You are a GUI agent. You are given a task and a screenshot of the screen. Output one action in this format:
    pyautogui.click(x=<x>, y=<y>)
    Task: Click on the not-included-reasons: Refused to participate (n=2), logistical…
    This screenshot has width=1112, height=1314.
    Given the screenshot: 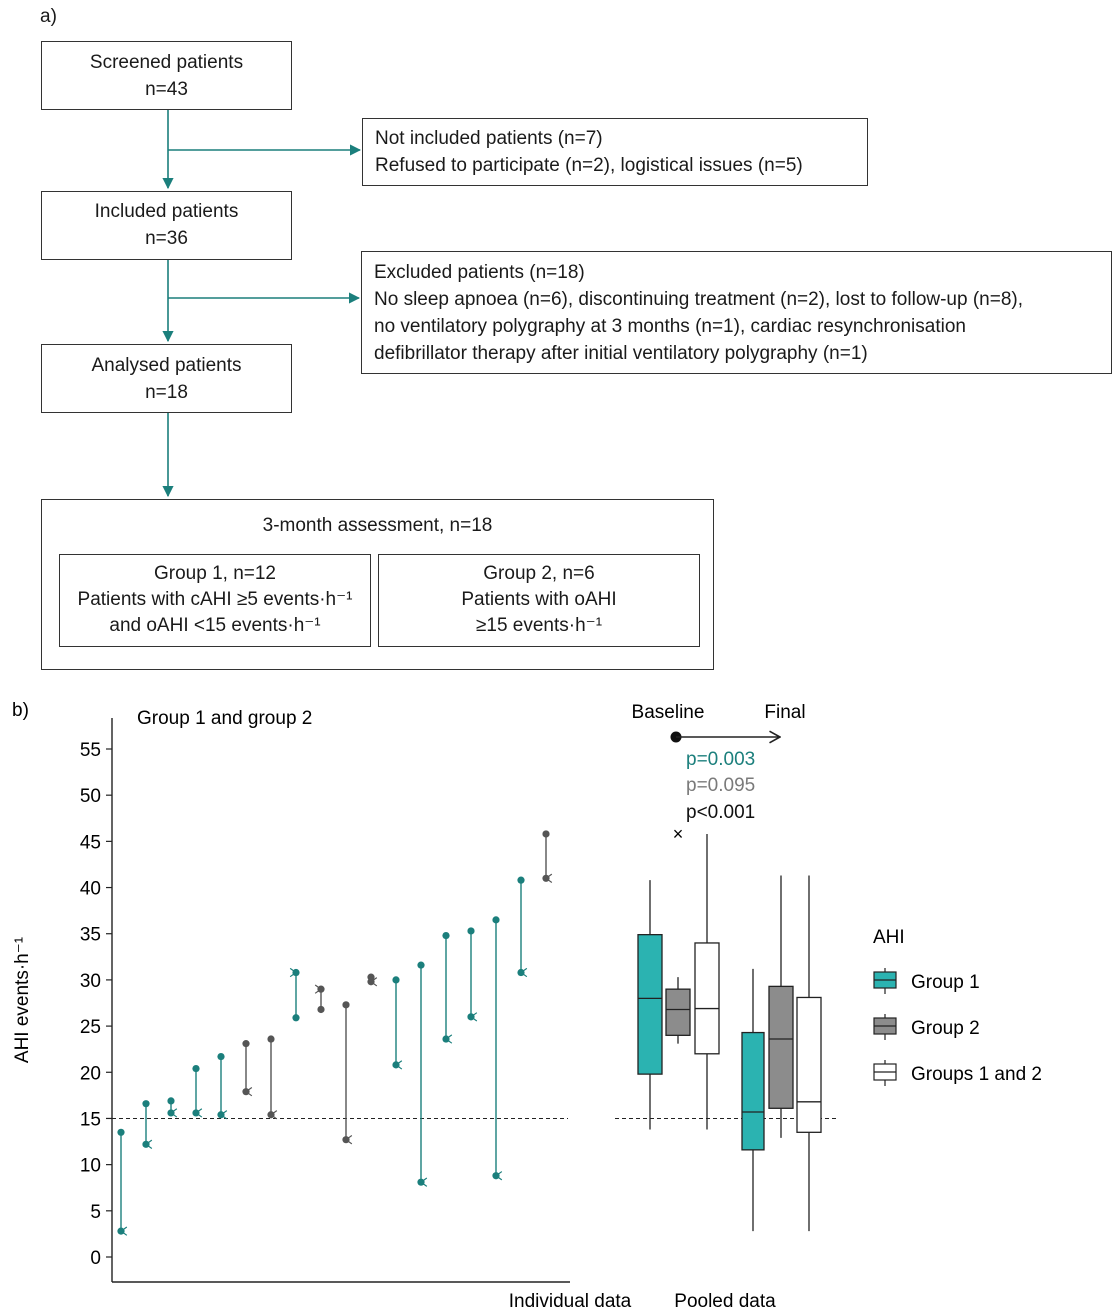 What is the action you would take?
    pyautogui.click(x=589, y=165)
    